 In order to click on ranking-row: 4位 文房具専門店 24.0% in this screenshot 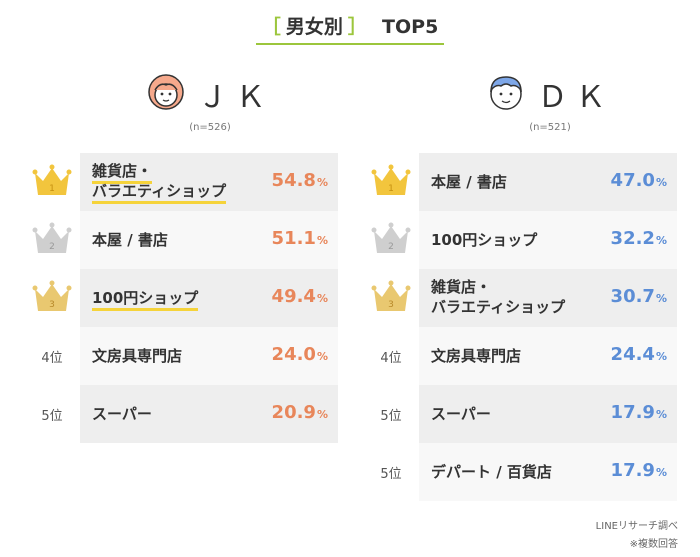, I will do `click(189, 356)`.